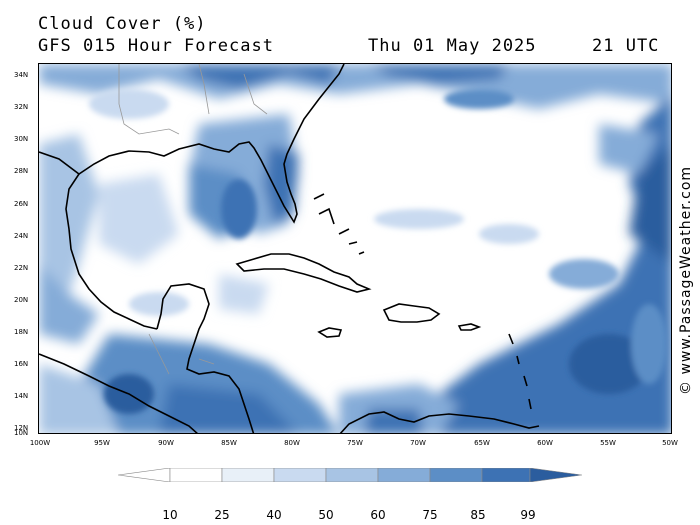 The image size is (700, 525). What do you see at coordinates (170, 515) in the screenshot?
I see `colorbar-label: 10` at bounding box center [170, 515].